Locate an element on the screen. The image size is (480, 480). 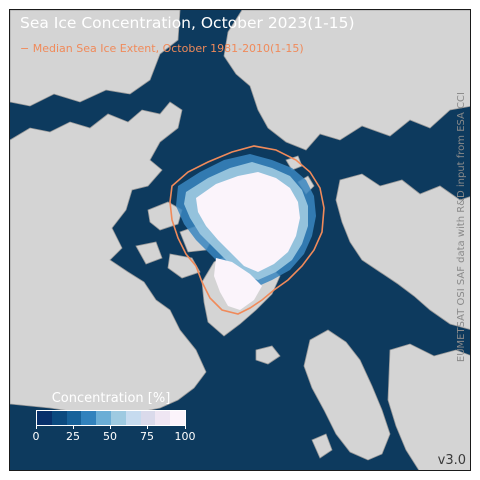
land-russia-east is located at coordinates (402, 251).